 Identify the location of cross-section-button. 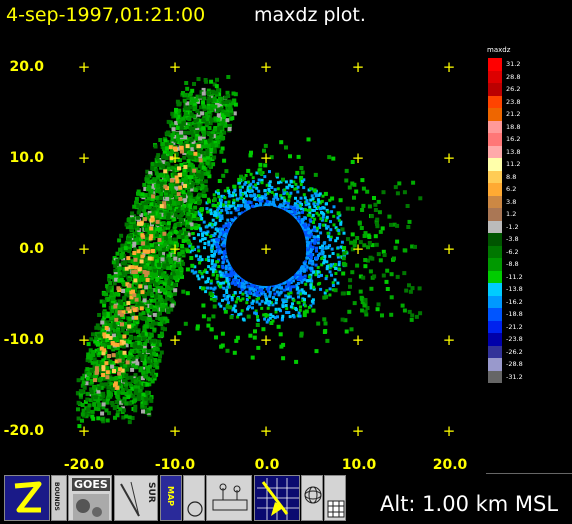
(277, 498).